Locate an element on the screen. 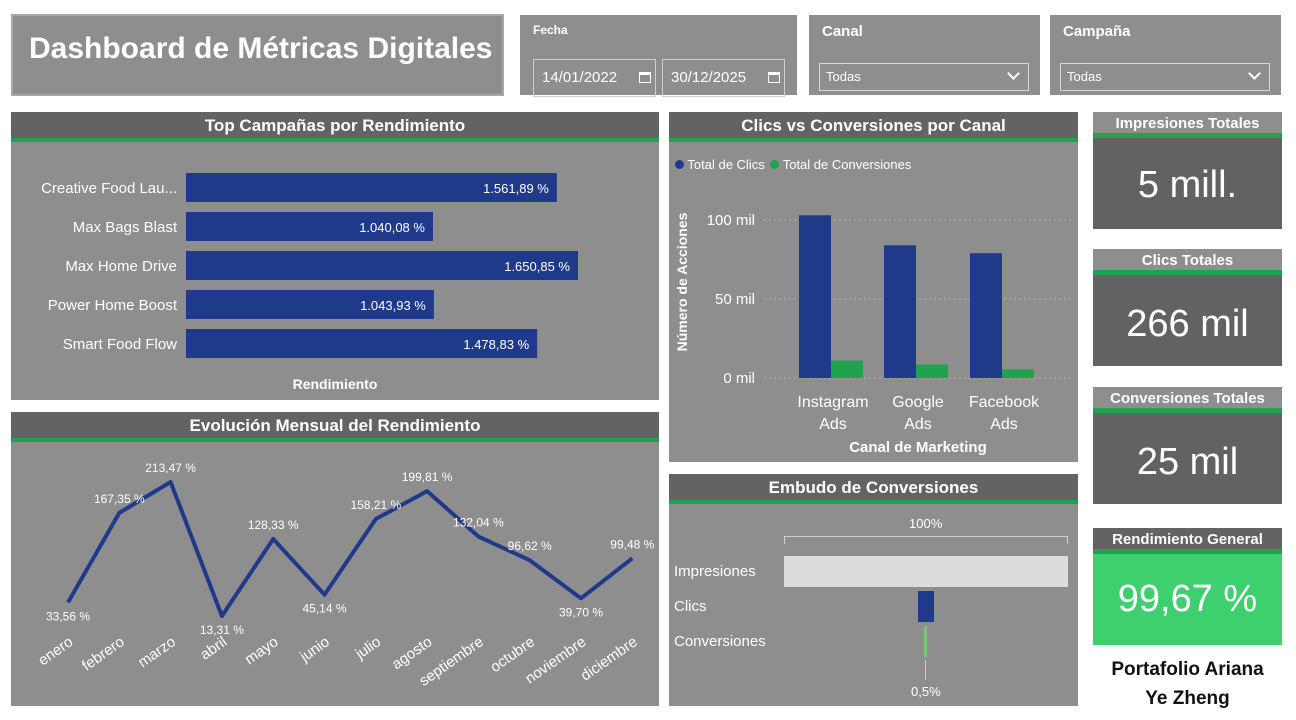 The image size is (1296, 720). monthly-line is located at coordinates (350, 549).